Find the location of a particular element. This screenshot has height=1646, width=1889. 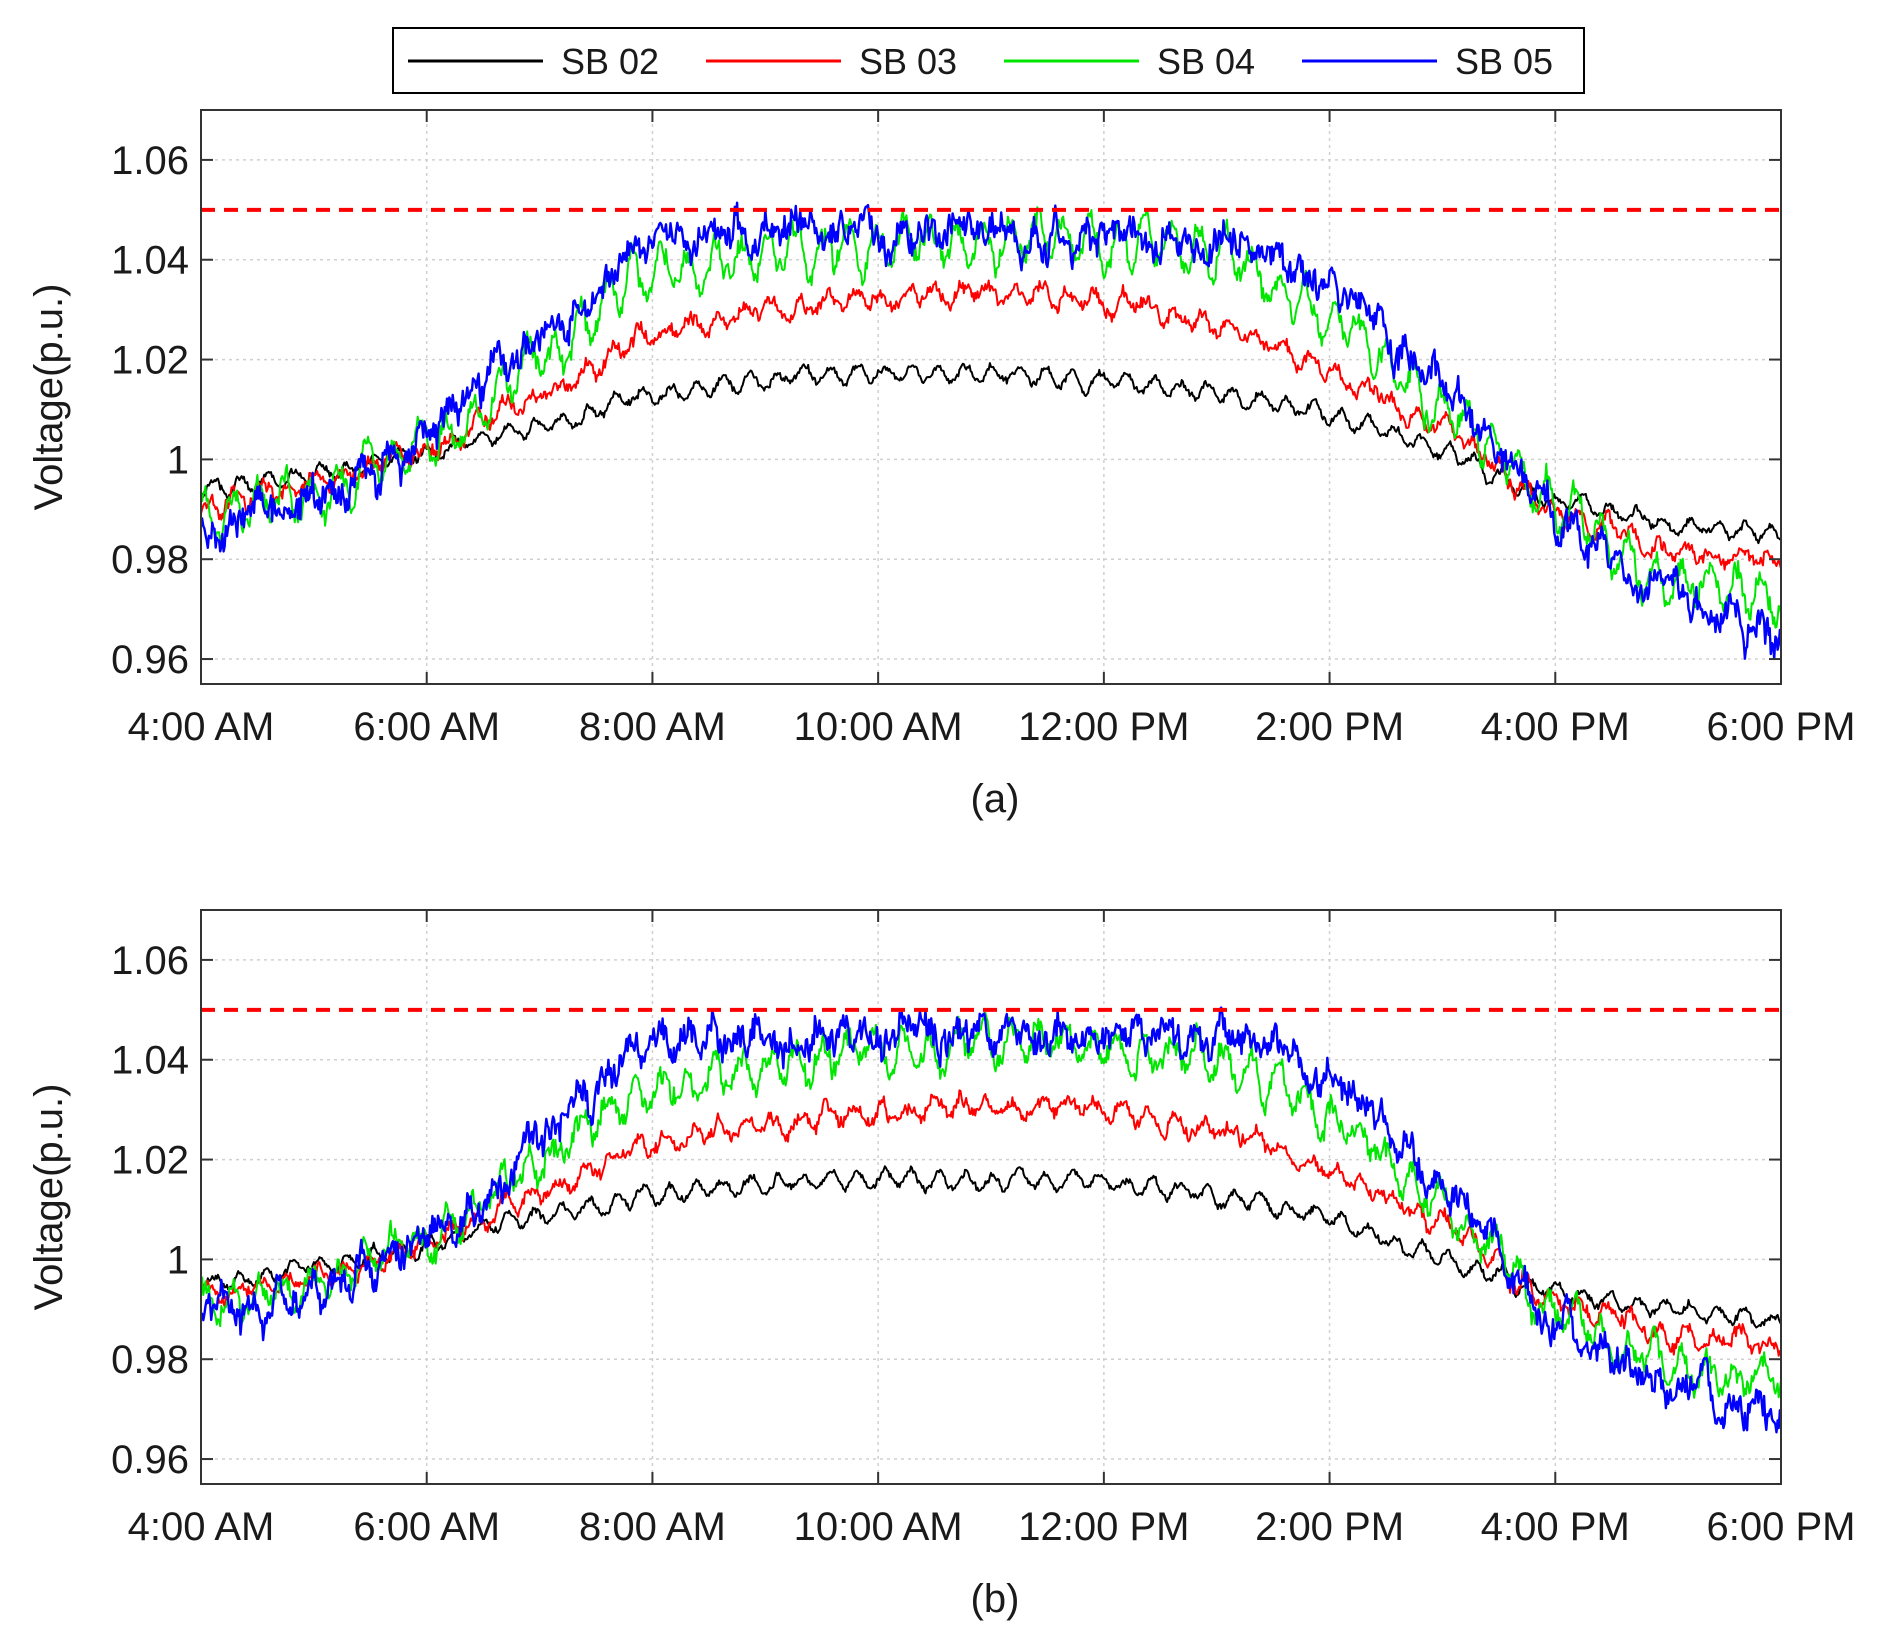

legend-label-sb03: SB 03 is located at coordinates (908, 61).